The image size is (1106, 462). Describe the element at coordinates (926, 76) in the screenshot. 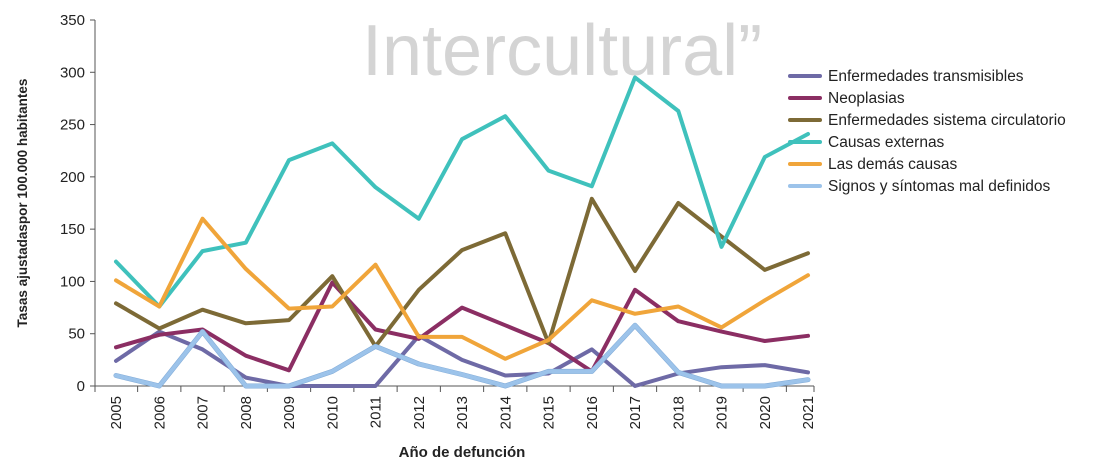

I see `legend-label: Enfermedades transmisibles` at that location.